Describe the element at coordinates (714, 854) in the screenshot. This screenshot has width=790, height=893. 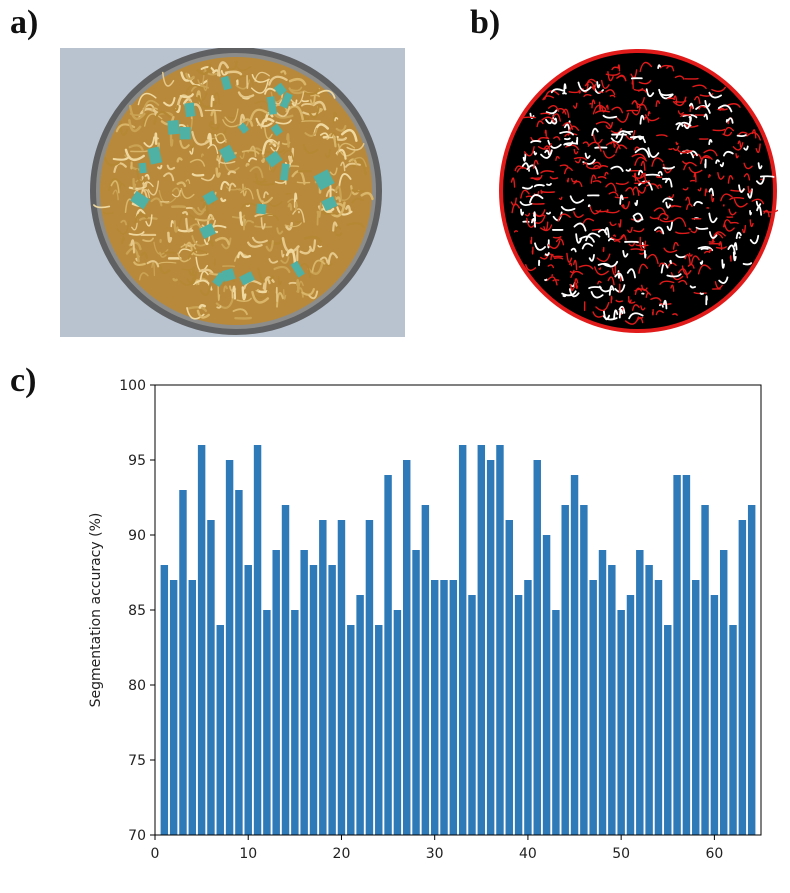
I see `x-tick-label: 60` at that location.